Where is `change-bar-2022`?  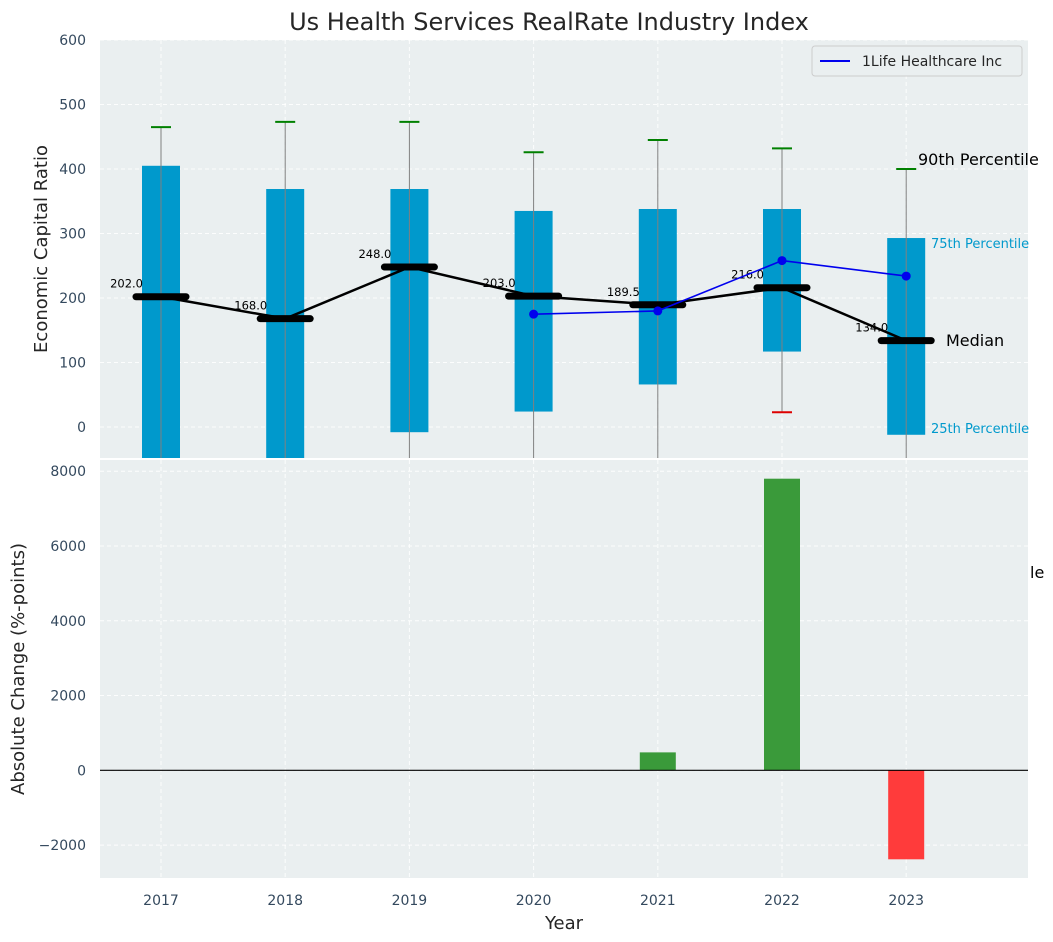 change-bar-2022 is located at coordinates (782, 624).